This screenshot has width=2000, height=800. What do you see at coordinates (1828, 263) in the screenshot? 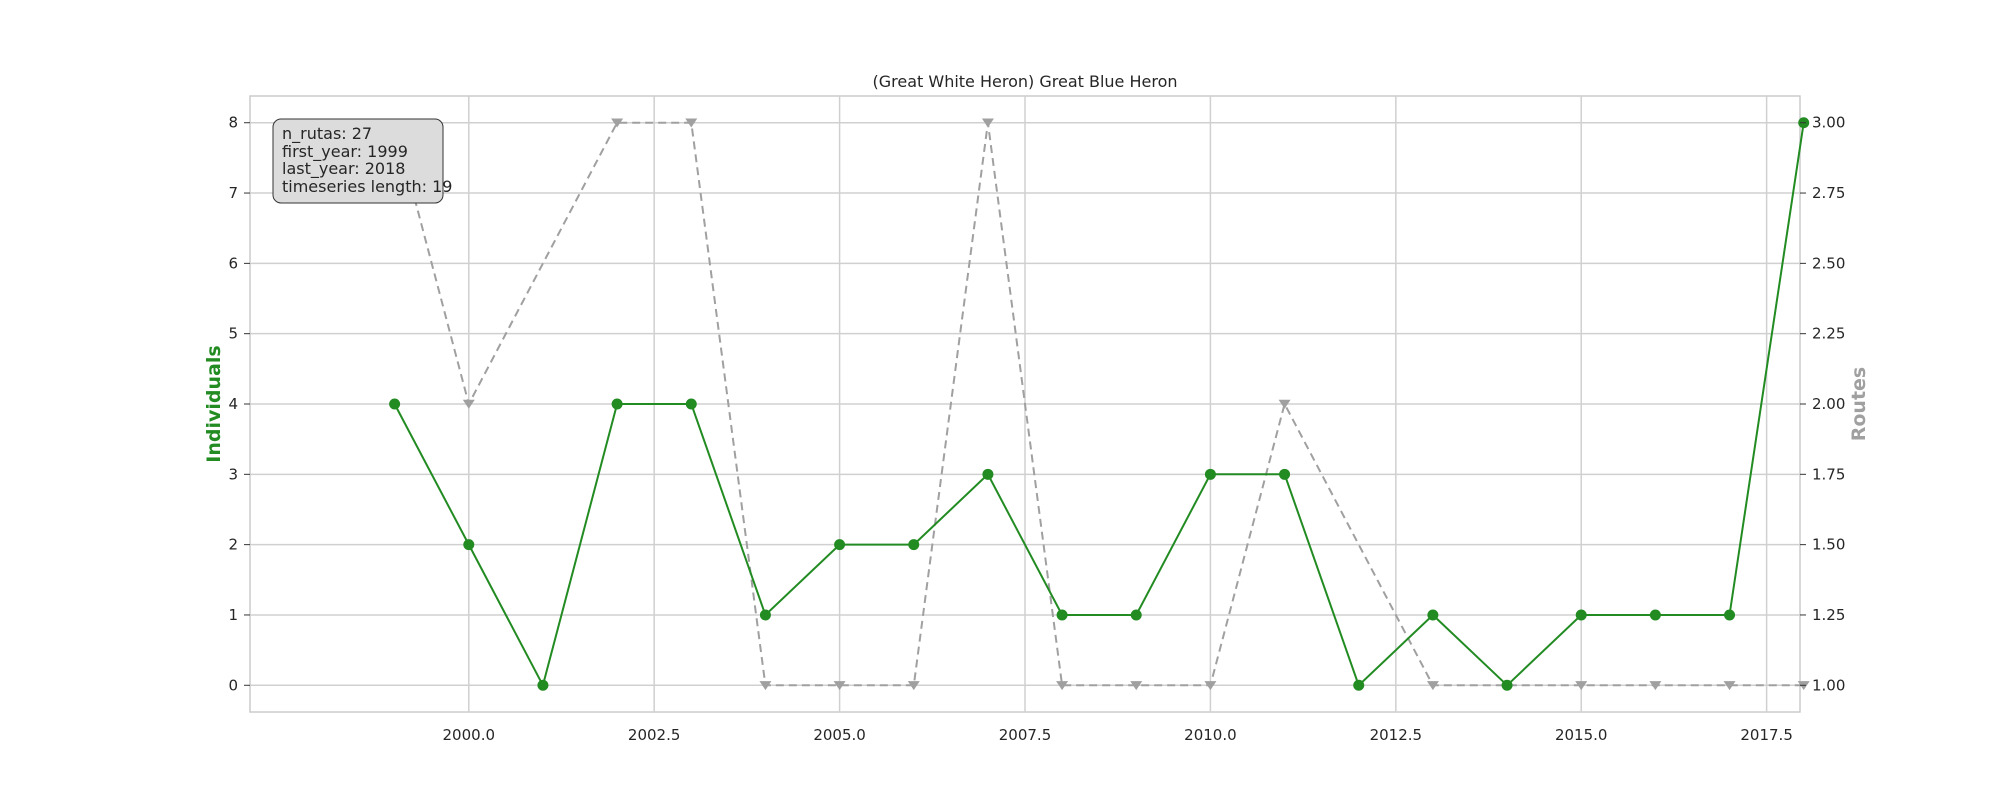
I see `y-right-tick-label: 2.50` at bounding box center [1828, 263].